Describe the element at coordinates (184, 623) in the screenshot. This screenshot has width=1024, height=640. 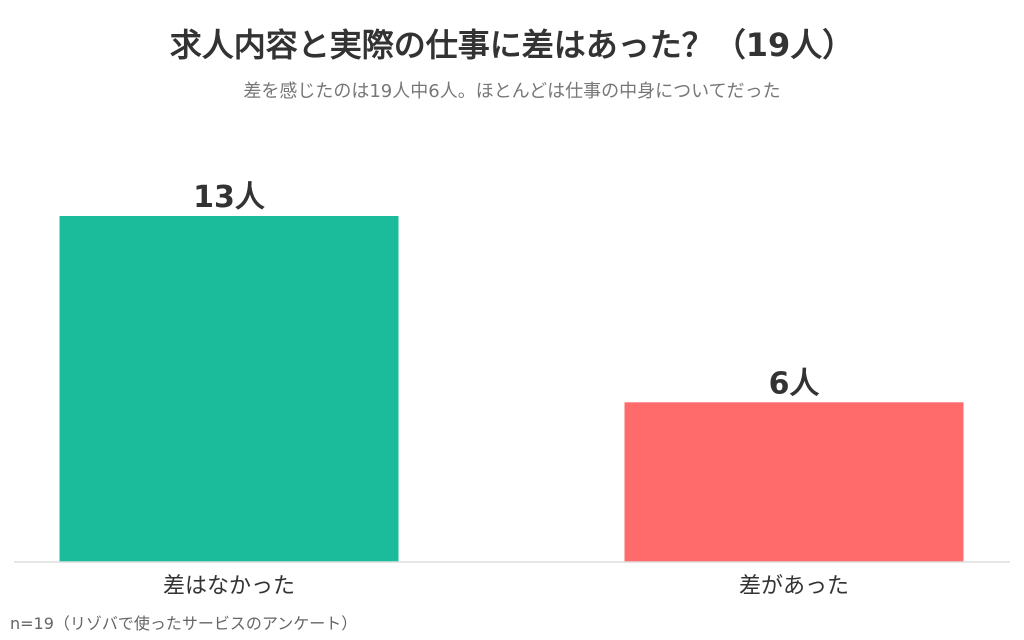
I see `source-note: n=19（リゾバで使ったサービスのアンケート）` at that location.